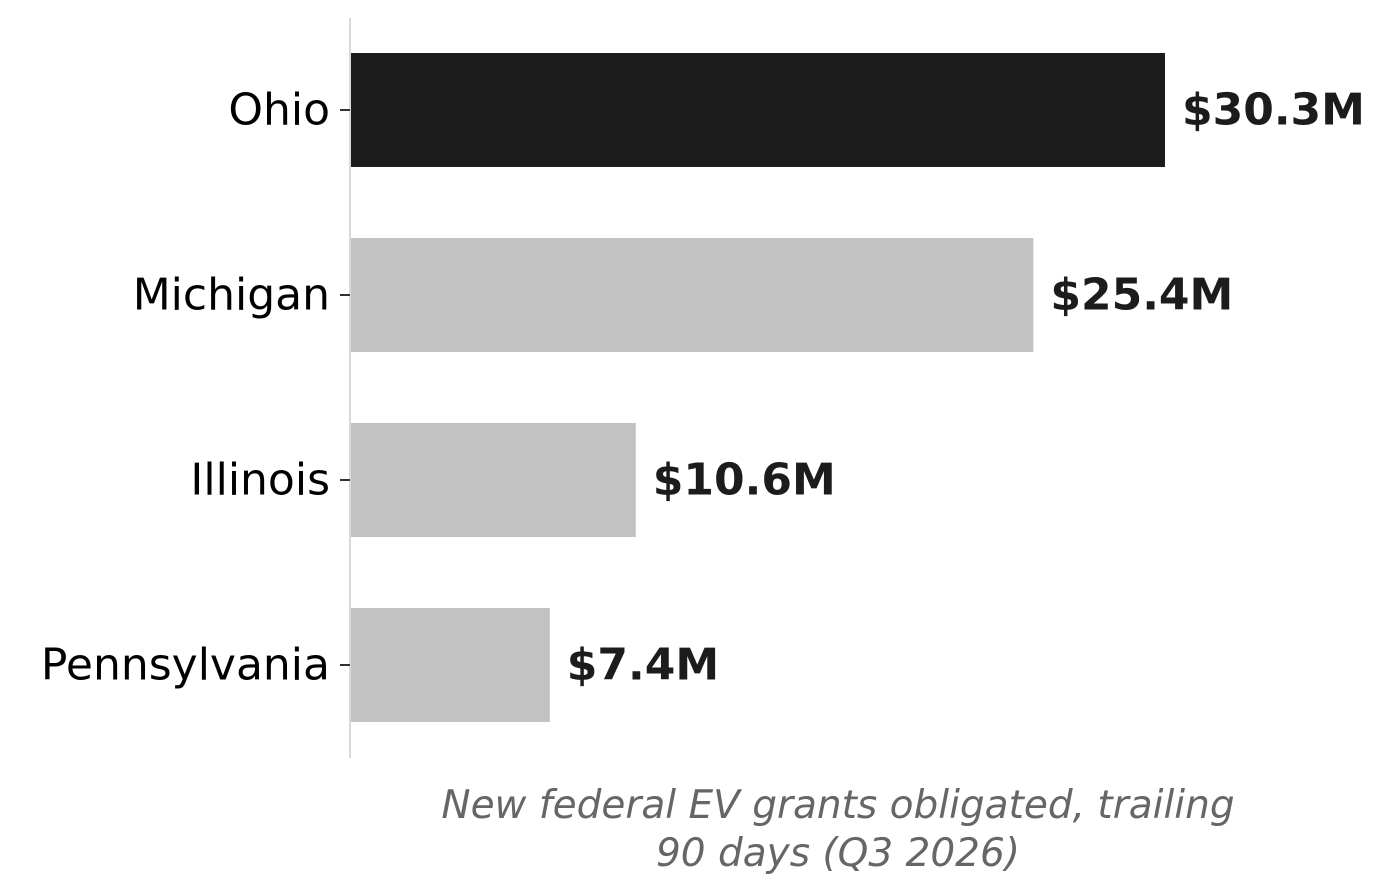 This screenshot has height=895, width=1396. What do you see at coordinates (643, 665) in the screenshot?
I see `value-label-pennsylvania: $7.4M` at bounding box center [643, 665].